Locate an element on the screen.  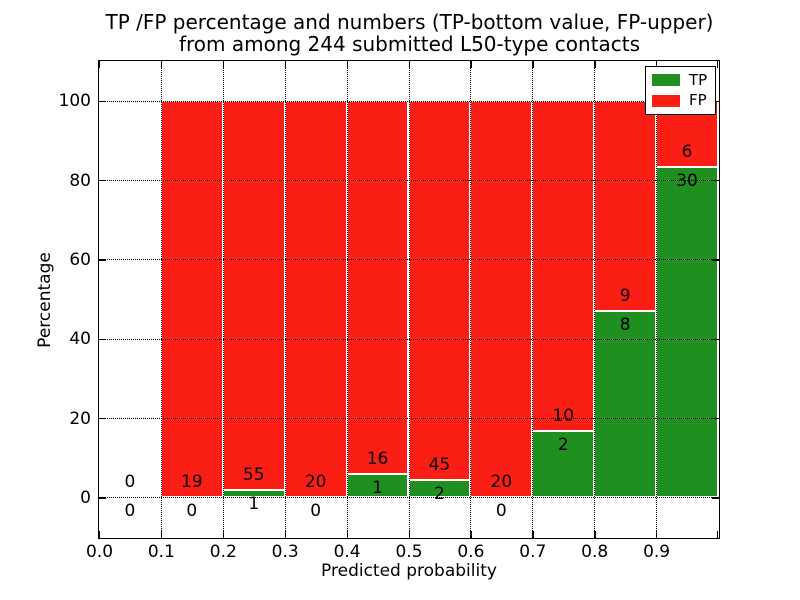
legend-swatch-fp is located at coordinates (666, 100).